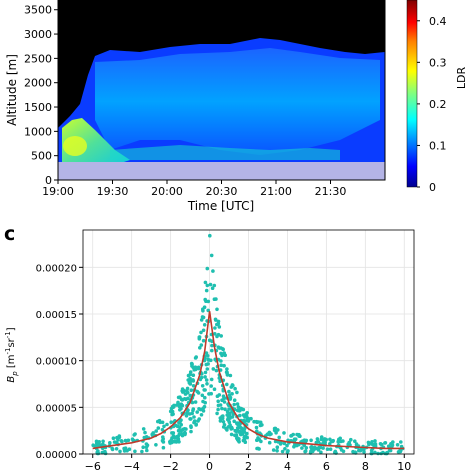 The image size is (474, 474). Describe the element at coordinates (56, 315) in the screenshot. I see `scatter-y-tick-label: 0.00015` at that location.